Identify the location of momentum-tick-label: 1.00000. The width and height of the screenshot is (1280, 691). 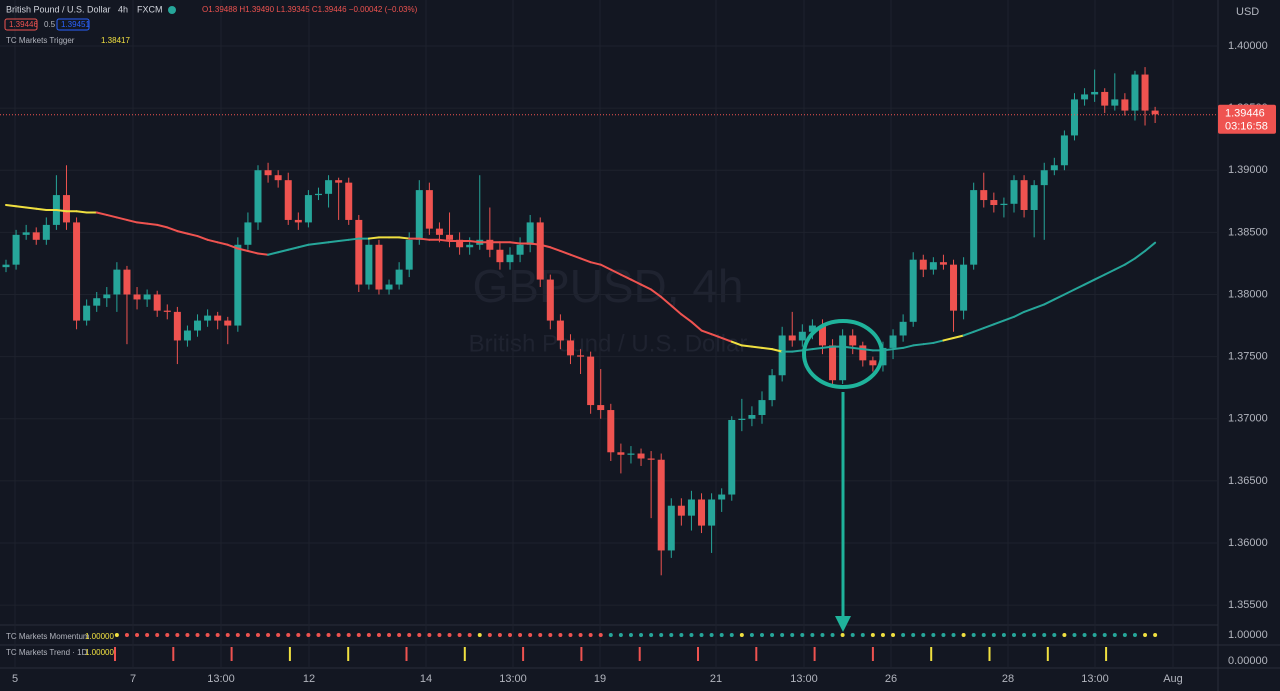
(1248, 635).